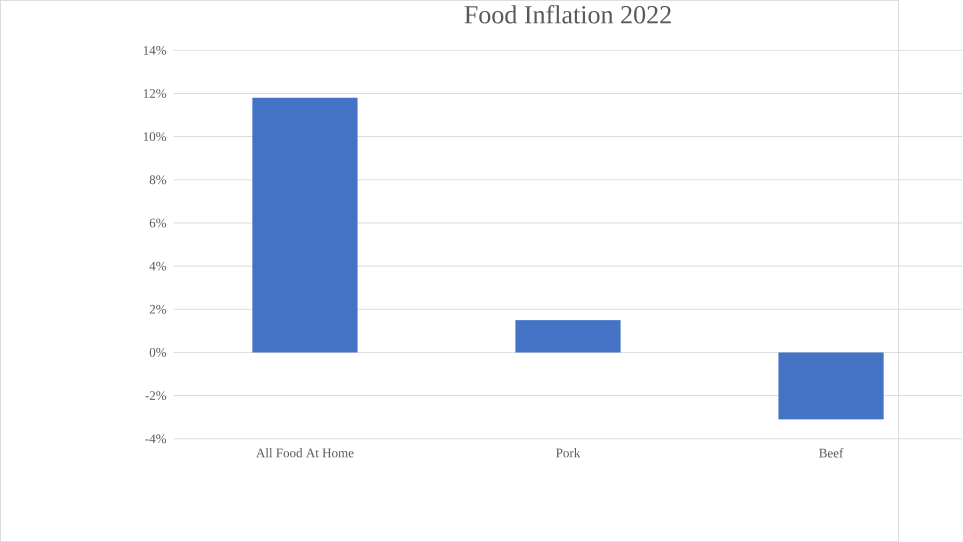  I want to click on chart-title: Food Inflation 2022, so click(567, 14).